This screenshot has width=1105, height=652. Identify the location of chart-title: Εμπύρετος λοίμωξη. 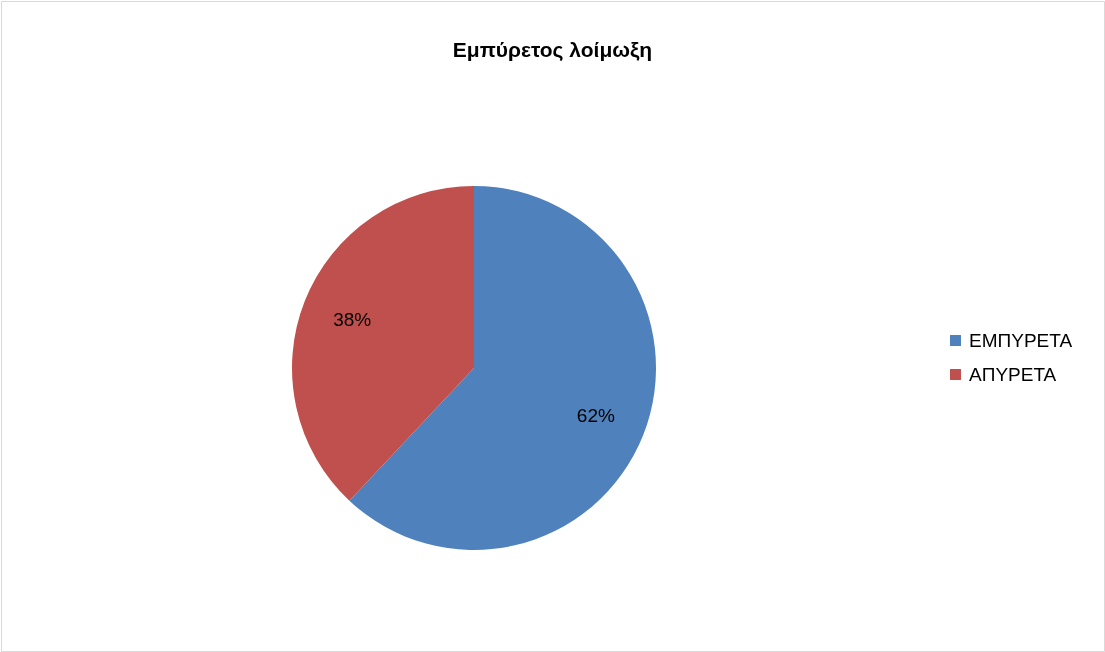
(552, 50).